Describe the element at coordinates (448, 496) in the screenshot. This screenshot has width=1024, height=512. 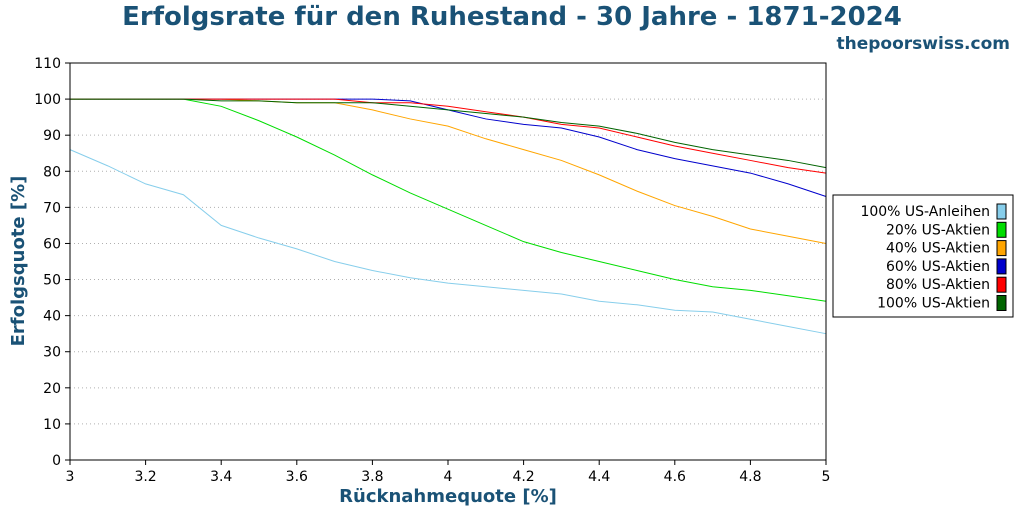
I see `x-axis-title: Rücknahmequote [%]` at that location.